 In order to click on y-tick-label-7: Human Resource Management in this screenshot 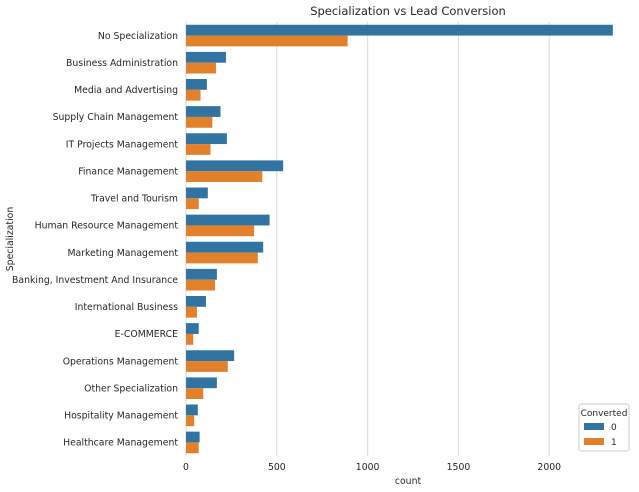, I will do `click(107, 226)`.